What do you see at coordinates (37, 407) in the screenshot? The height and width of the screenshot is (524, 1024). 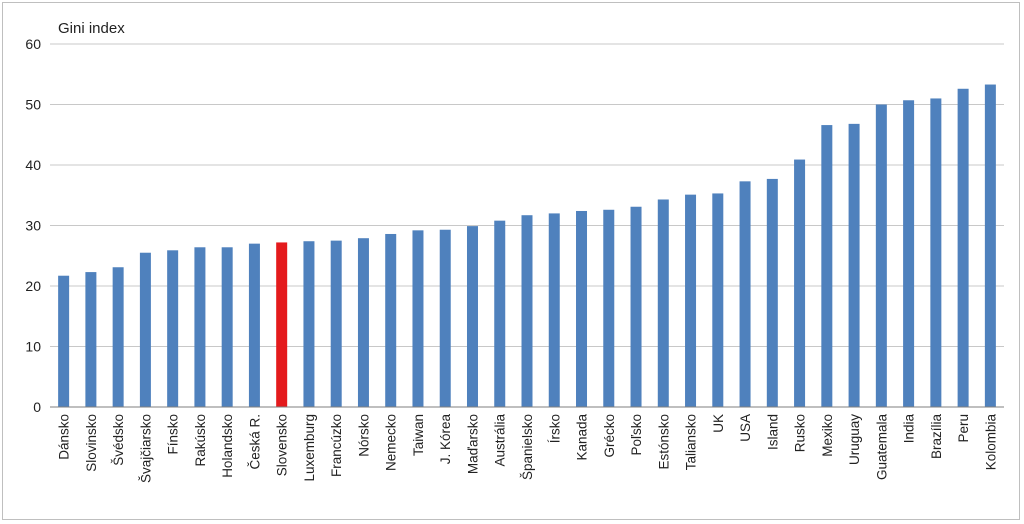 I see `y-tick-label: 0` at bounding box center [37, 407].